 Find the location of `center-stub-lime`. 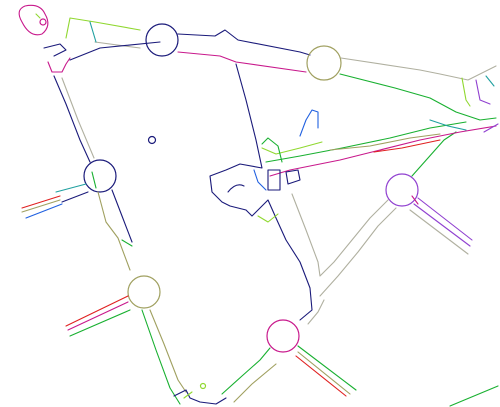

center-stub-lime is located at coordinates (268, 218).